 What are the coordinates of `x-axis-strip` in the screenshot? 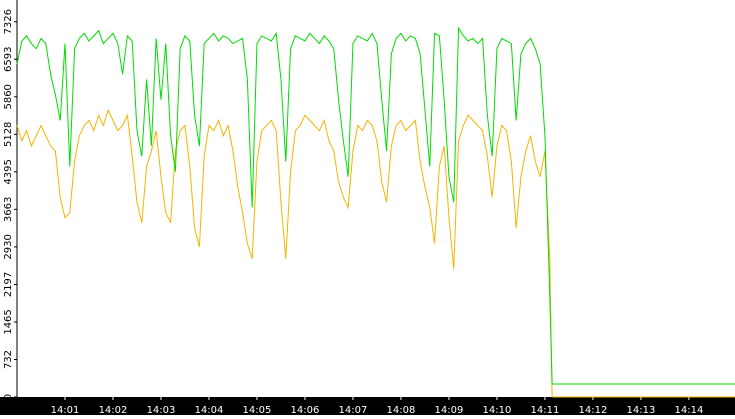 It's located at (367, 406).